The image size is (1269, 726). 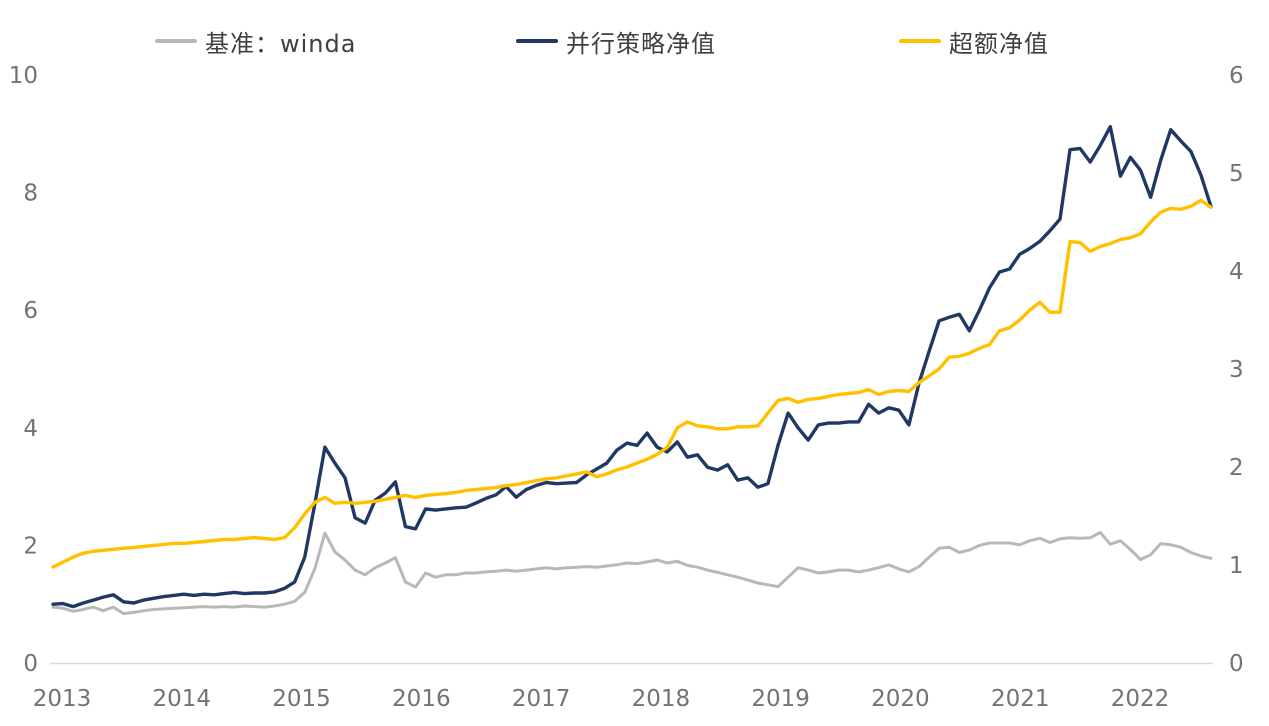 I want to click on right-axis-tick-label: 0, so click(x=1236, y=664).